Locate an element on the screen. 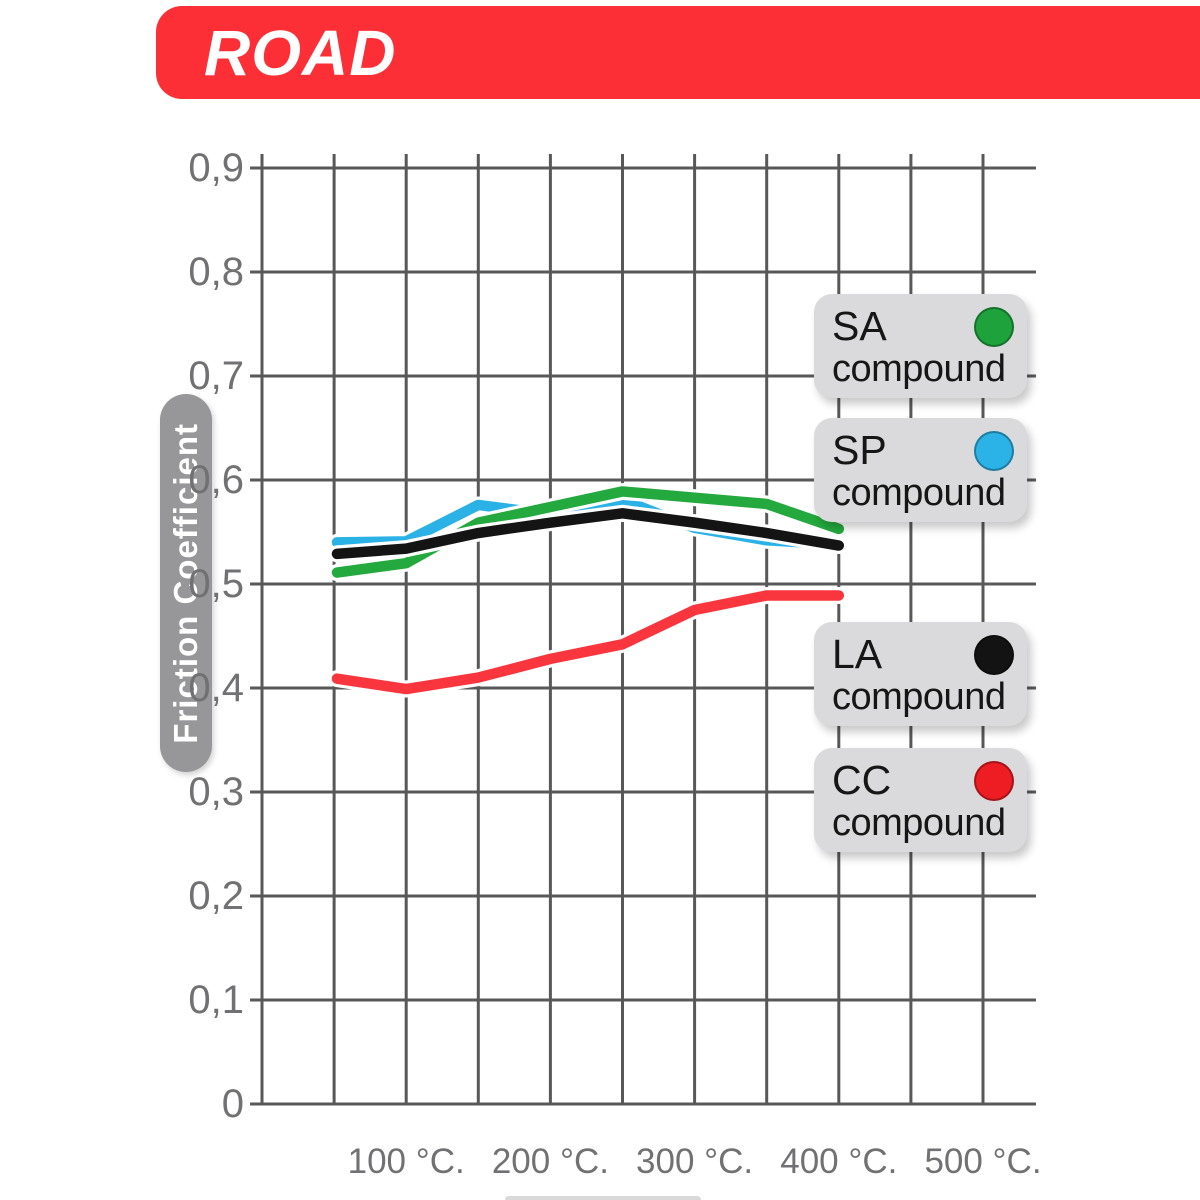 This screenshot has width=1200, height=1200. x-tick-label: 100 °C. is located at coordinates (406, 1161).